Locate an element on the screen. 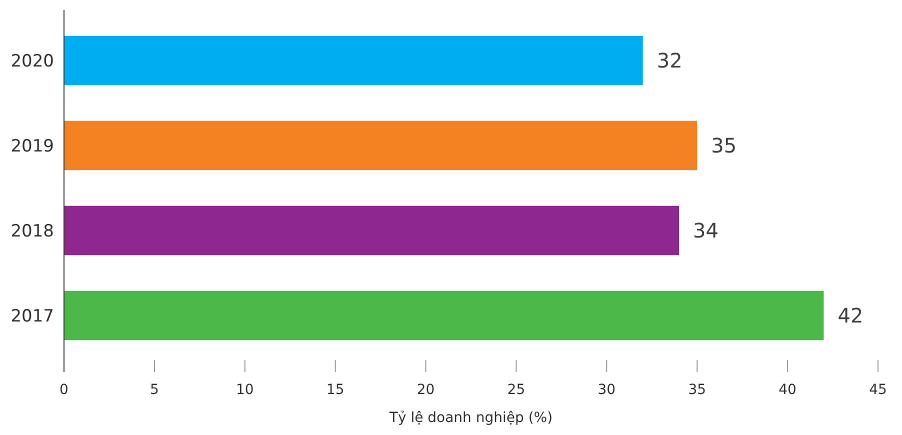 This screenshot has height=435, width=902. y-tick-label: 2017 is located at coordinates (32, 316).